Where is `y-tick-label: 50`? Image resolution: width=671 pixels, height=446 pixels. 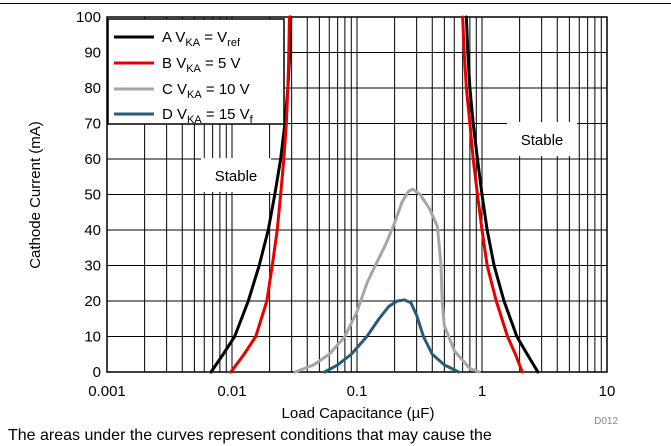
y-tick-label: 50 is located at coordinates (92, 195).